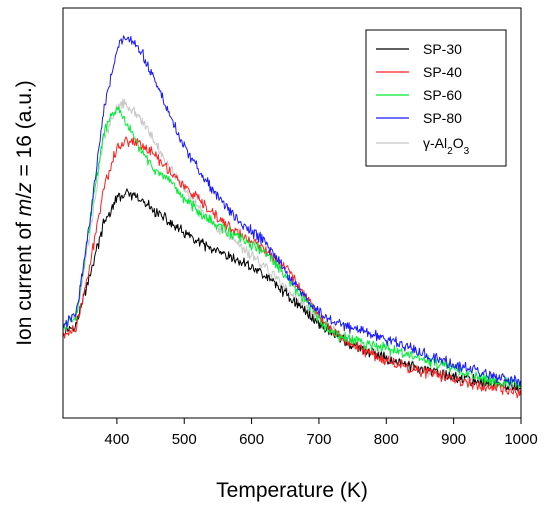 The image size is (550, 509). I want to click on legend-label-sp-30: SP-30, so click(442, 49).